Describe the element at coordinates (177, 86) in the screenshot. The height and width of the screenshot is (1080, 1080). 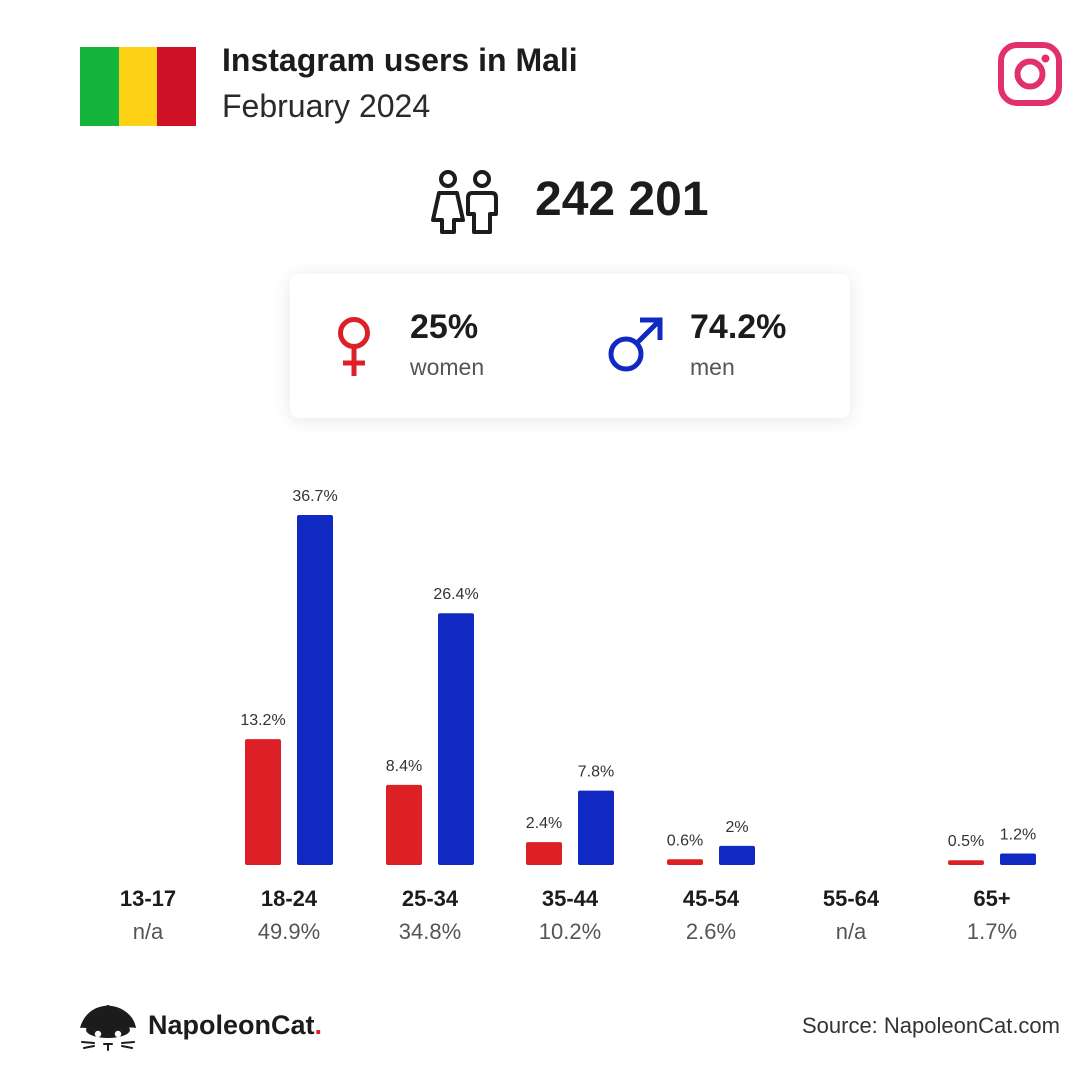
I see `flag-stripe-red` at that location.